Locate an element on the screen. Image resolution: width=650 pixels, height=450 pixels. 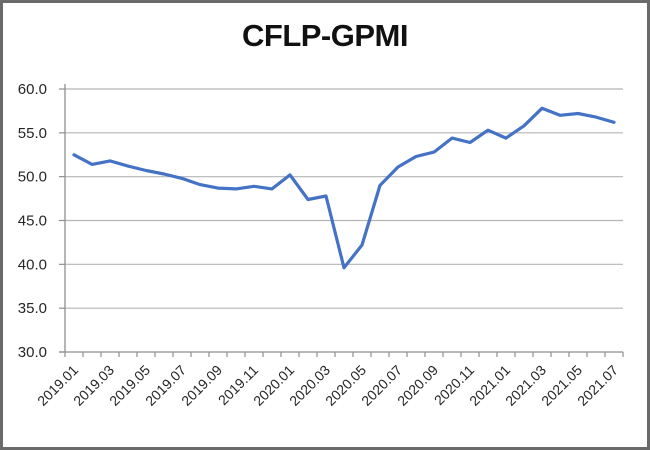
x-tick-label: 2021.07 is located at coordinates (597, 385).